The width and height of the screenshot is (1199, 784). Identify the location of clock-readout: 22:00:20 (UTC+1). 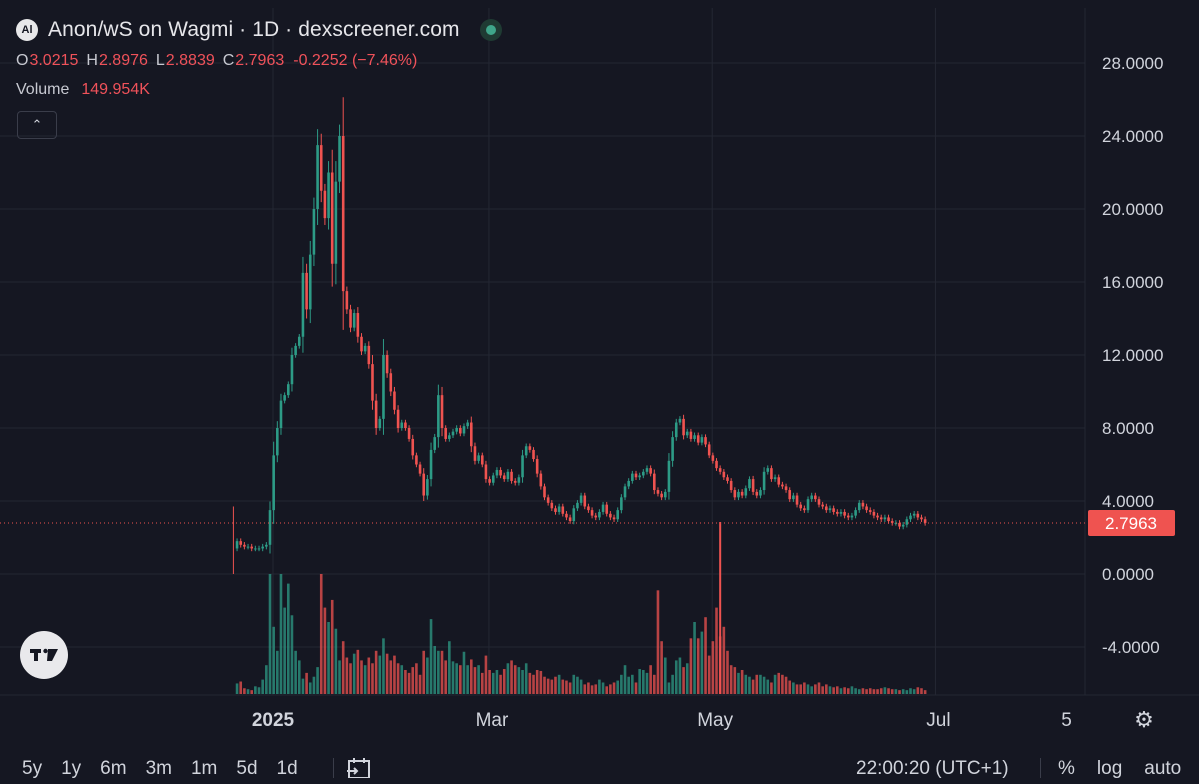
(932, 768).